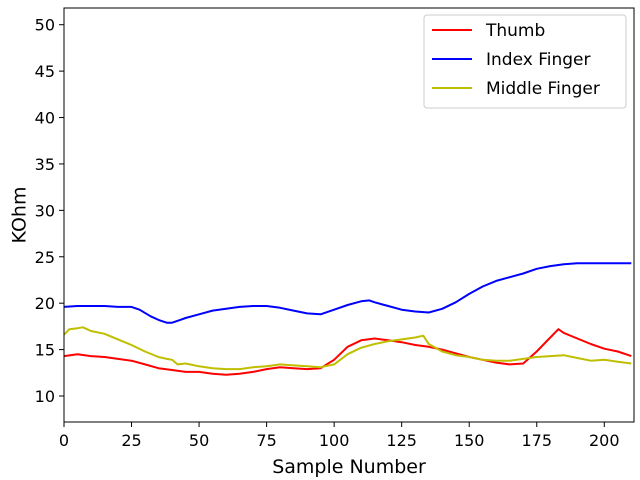 The height and width of the screenshot is (480, 640). Describe the element at coordinates (334, 440) in the screenshot. I see `x-tick-label: 100` at that location.